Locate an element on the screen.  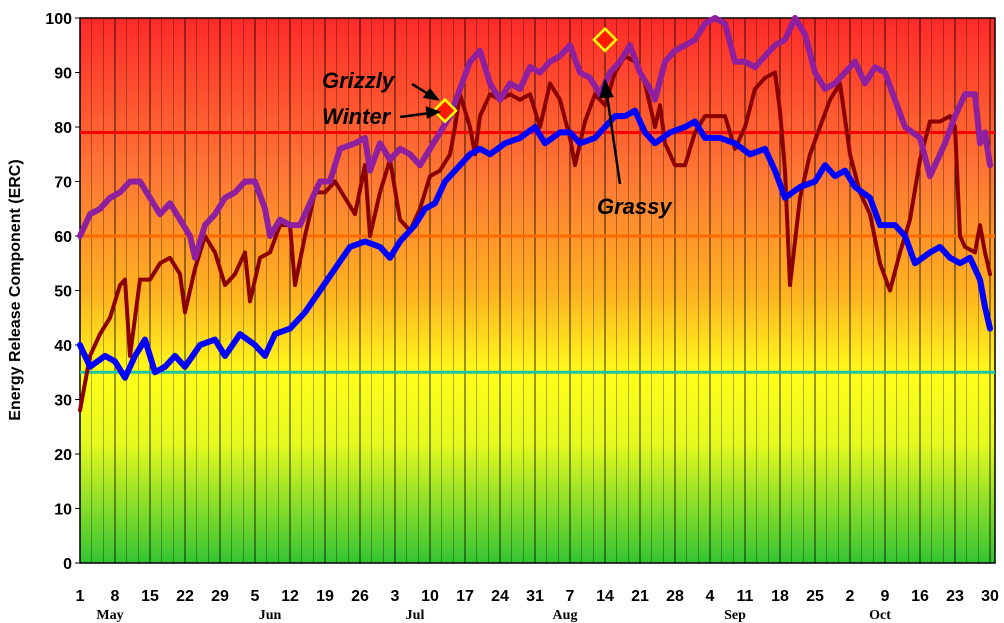
x-tick-label: 2 is located at coordinates (850, 596).